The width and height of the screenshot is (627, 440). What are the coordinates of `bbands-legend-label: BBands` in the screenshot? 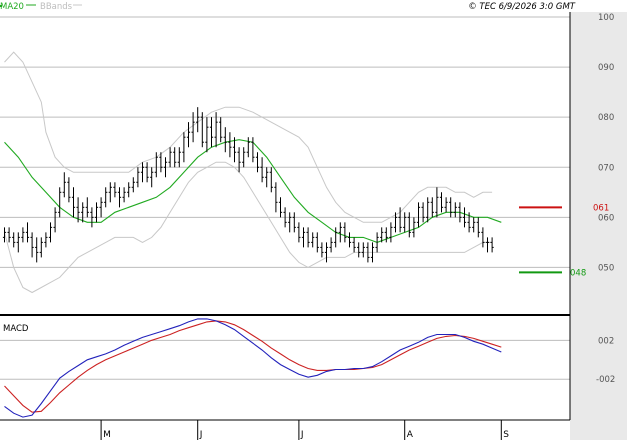 It's located at (56, 7).